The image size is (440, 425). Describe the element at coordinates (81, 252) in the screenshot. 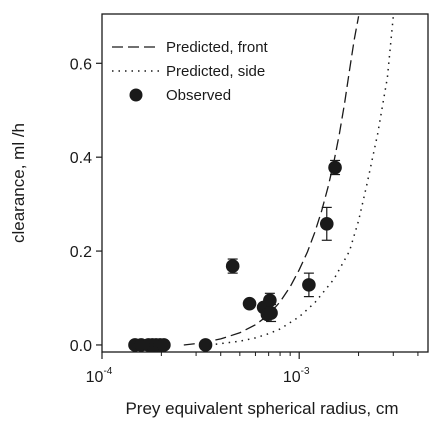

I see `y-tick-label: 0.2` at that location.